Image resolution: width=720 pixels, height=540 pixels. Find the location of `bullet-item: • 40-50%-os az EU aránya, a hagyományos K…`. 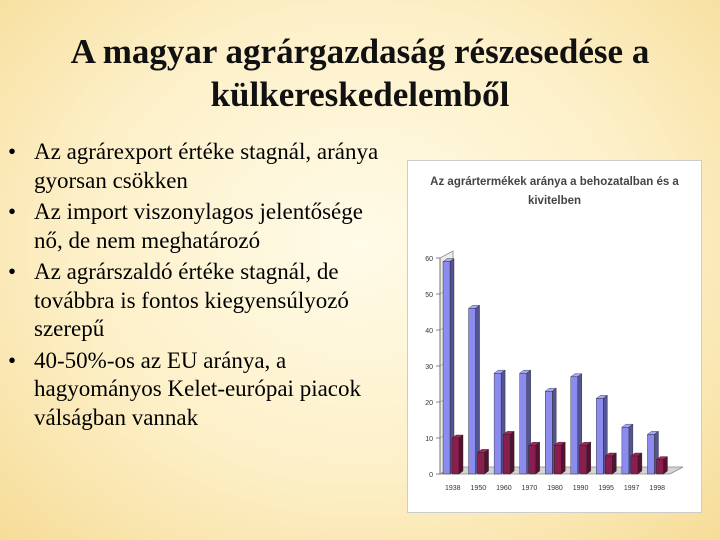

bullet-item: • 40-50%-os az EU aránya, a hagyományos K… is located at coordinates (200, 390).